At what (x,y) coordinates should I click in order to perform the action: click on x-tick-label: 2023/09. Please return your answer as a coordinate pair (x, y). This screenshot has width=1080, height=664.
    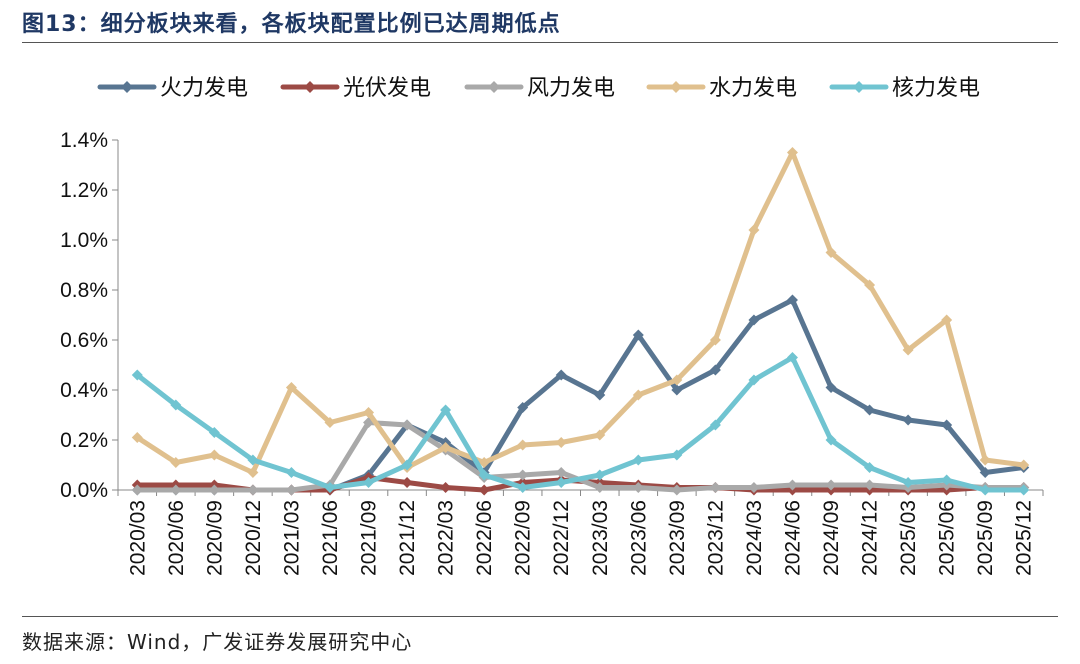
    Looking at the image, I should click on (677, 538).